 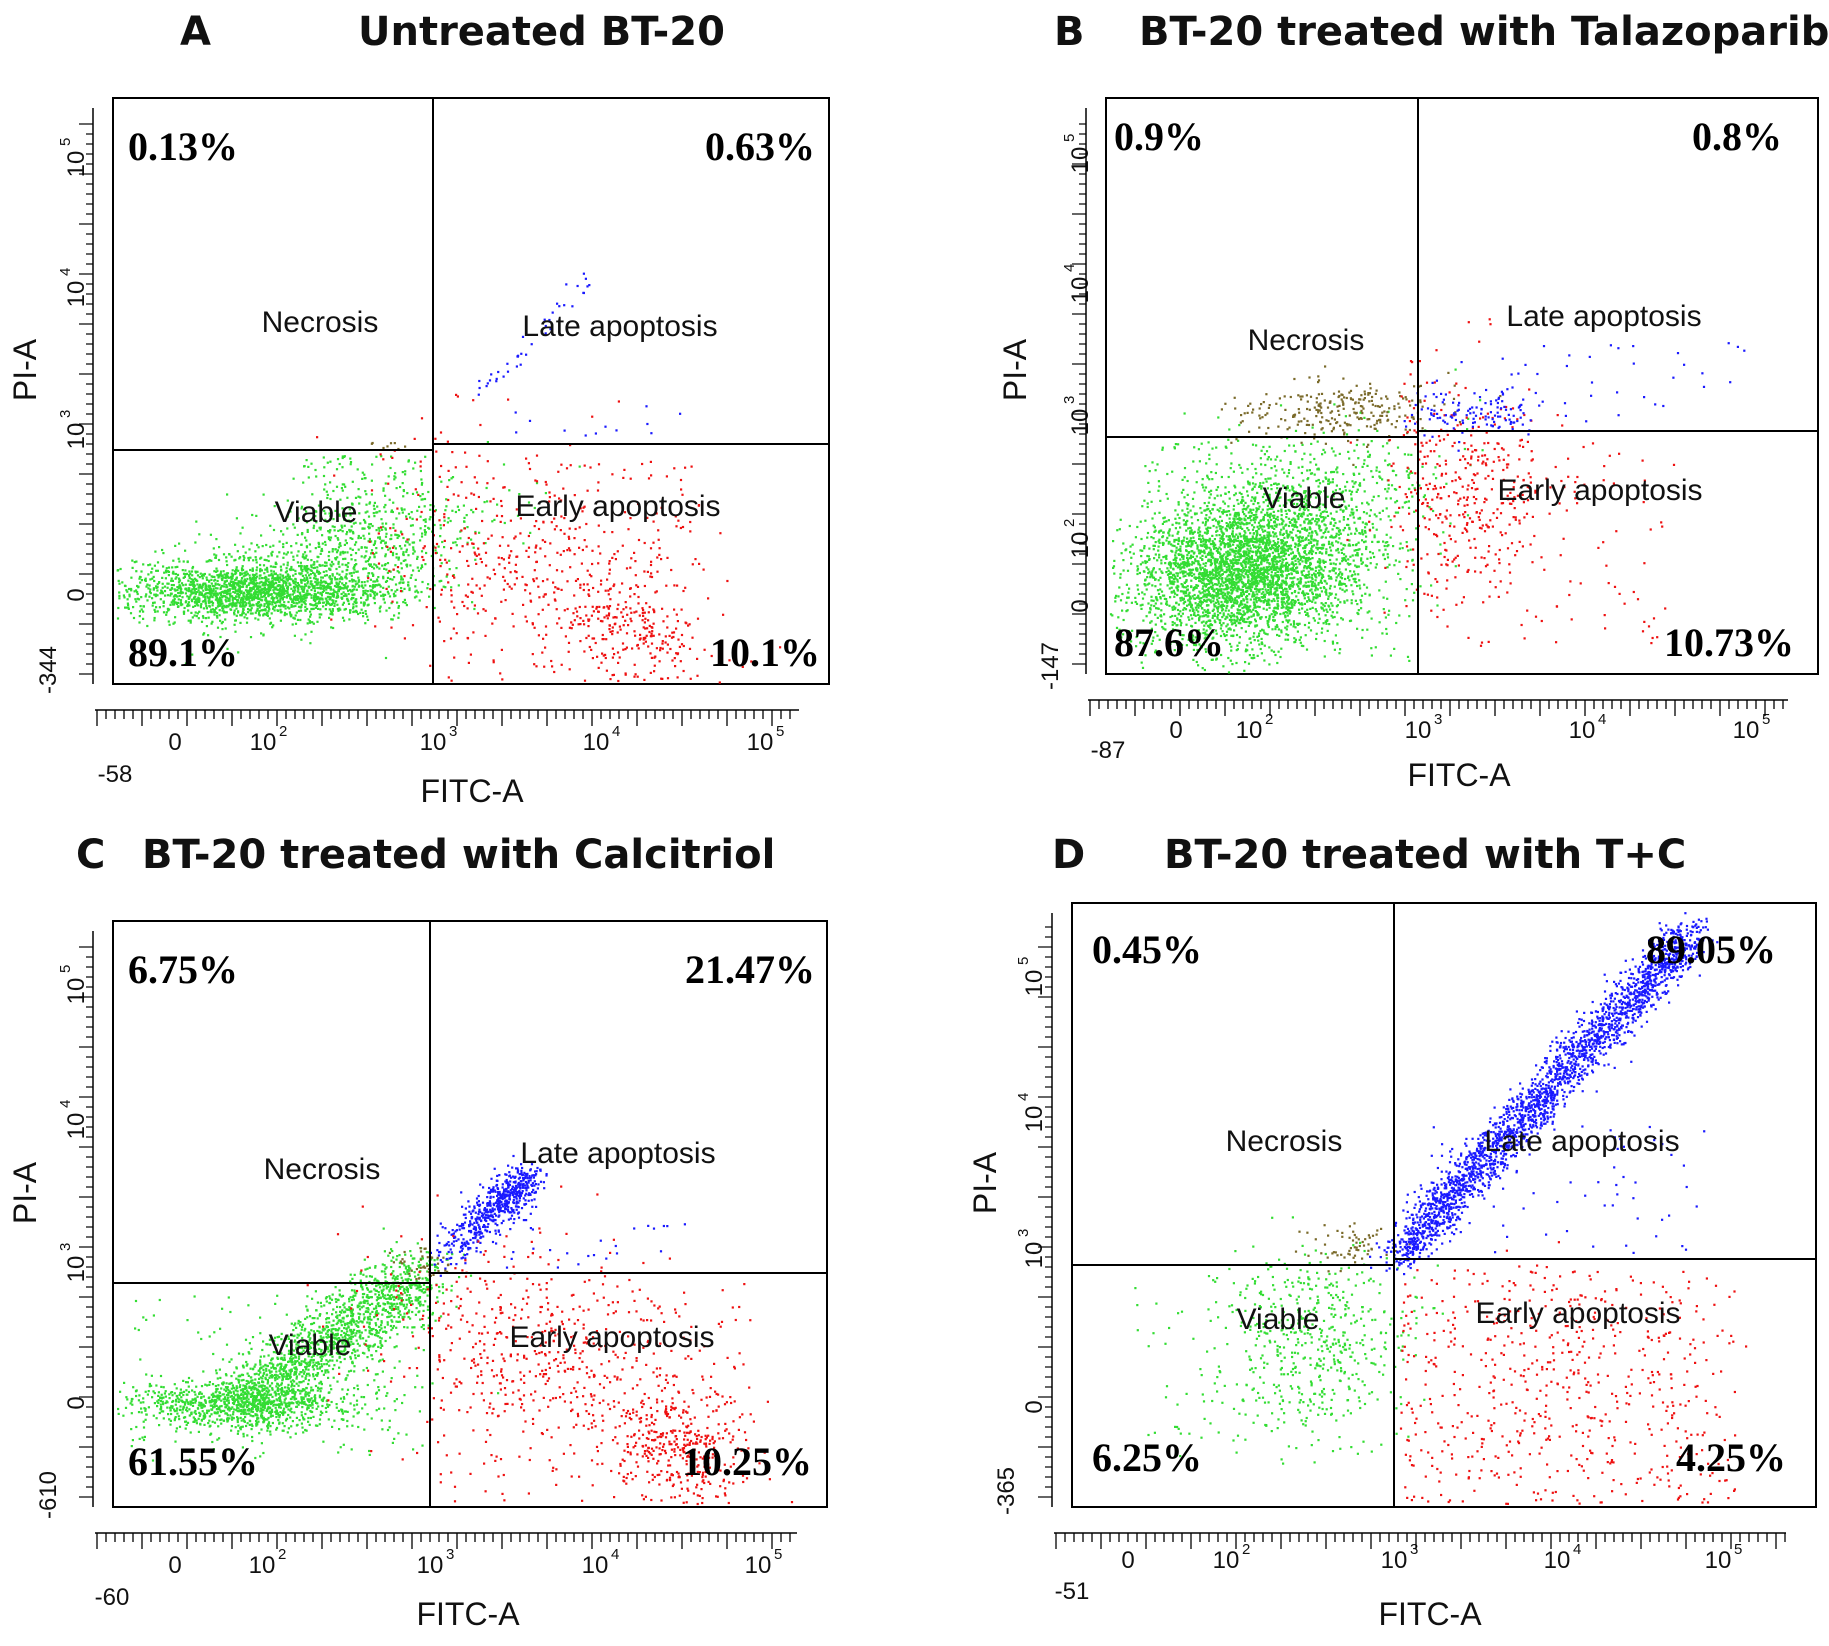 I want to click on y-tick-exponent: 3, so click(x=65, y=414).